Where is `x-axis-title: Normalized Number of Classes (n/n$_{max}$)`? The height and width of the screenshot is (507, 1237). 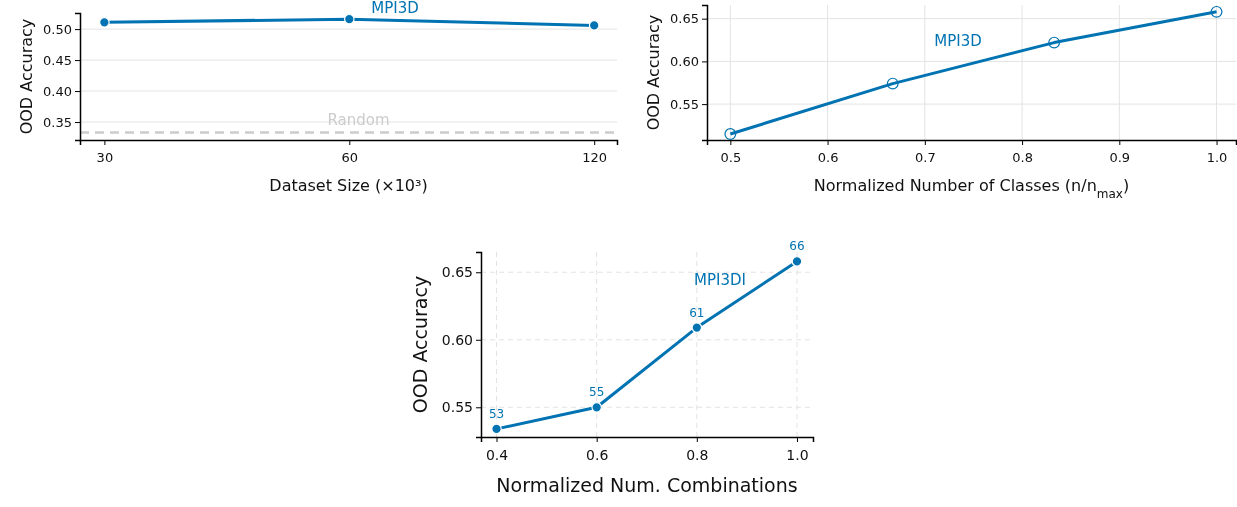 x-axis-title: Normalized Number of Classes (n/n$_{max}$) is located at coordinates (971, 188).